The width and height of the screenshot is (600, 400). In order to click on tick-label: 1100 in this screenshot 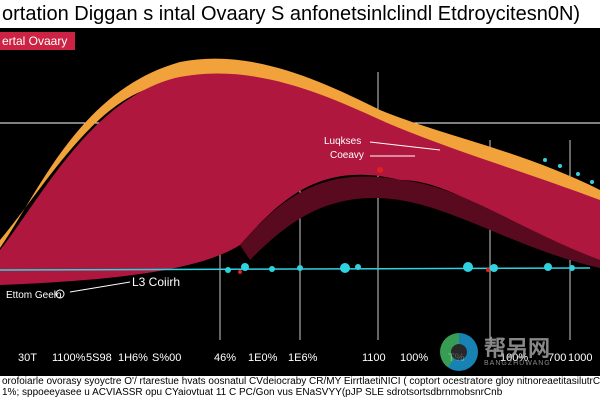, I will do `click(374, 358)`.